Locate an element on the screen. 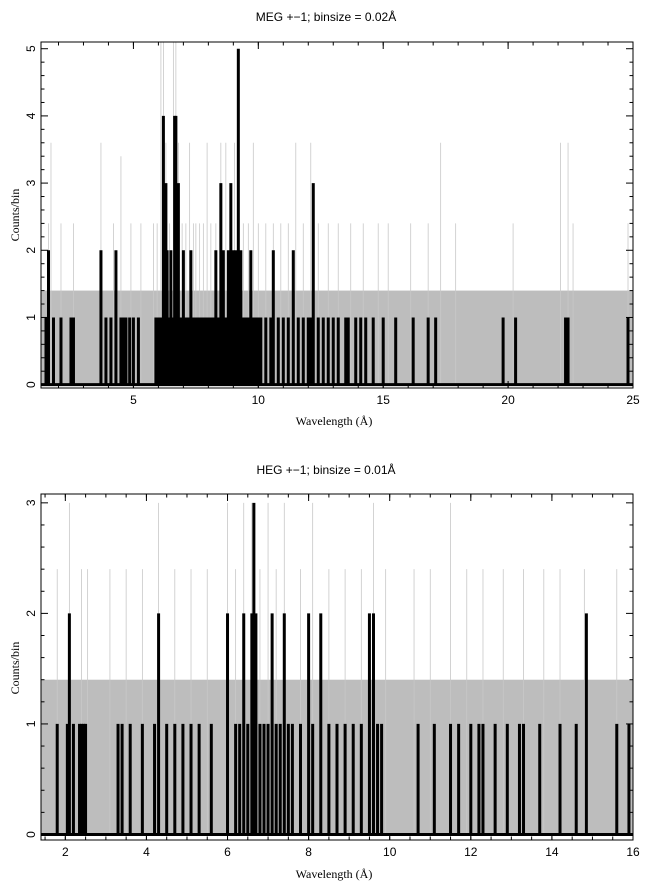  heg-x-tick-label: 4 is located at coordinates (146, 852).